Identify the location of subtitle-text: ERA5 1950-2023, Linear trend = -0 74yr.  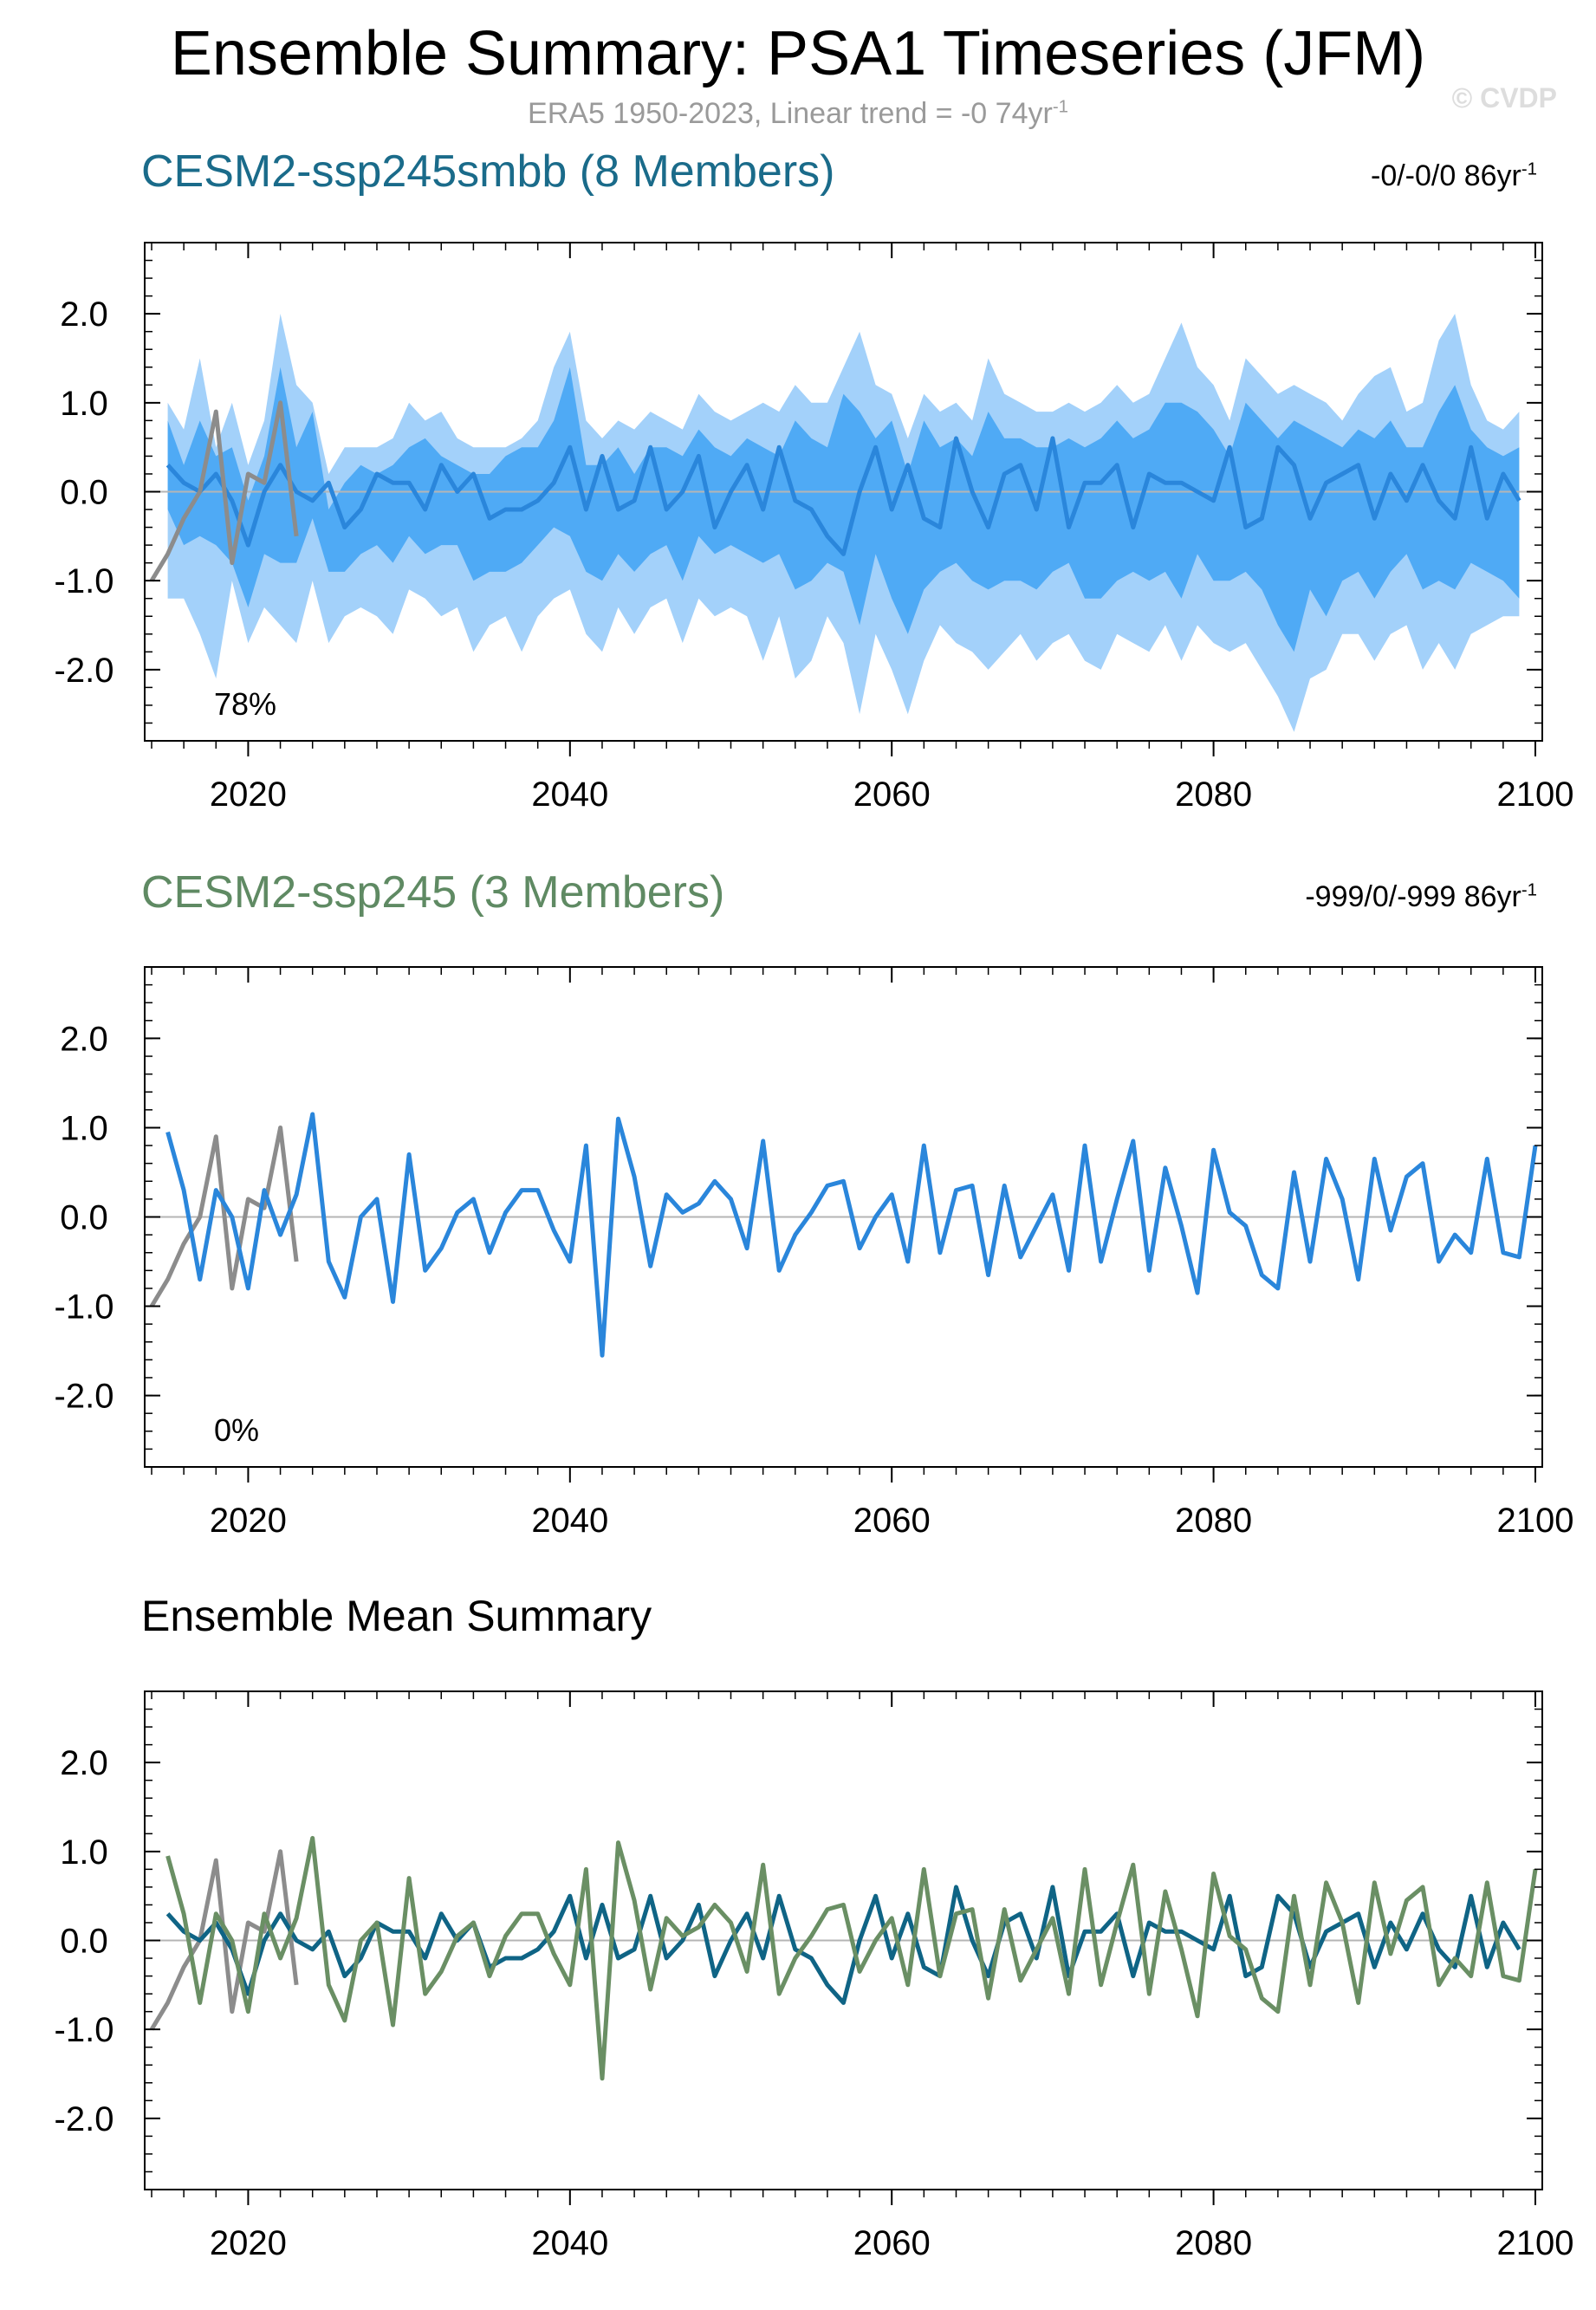
(790, 114).